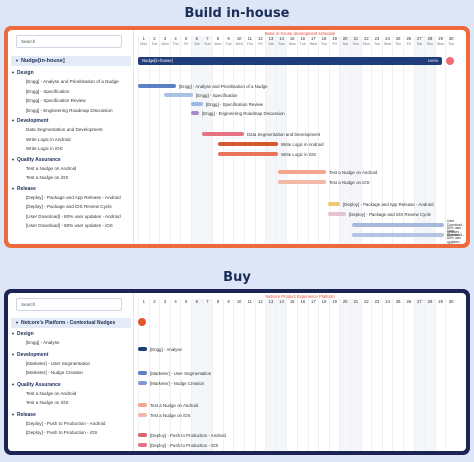  Describe the element at coordinates (456, 236) in the screenshot. I see `task-bar-label: User Download - 80% user updates - iOS` at that location.